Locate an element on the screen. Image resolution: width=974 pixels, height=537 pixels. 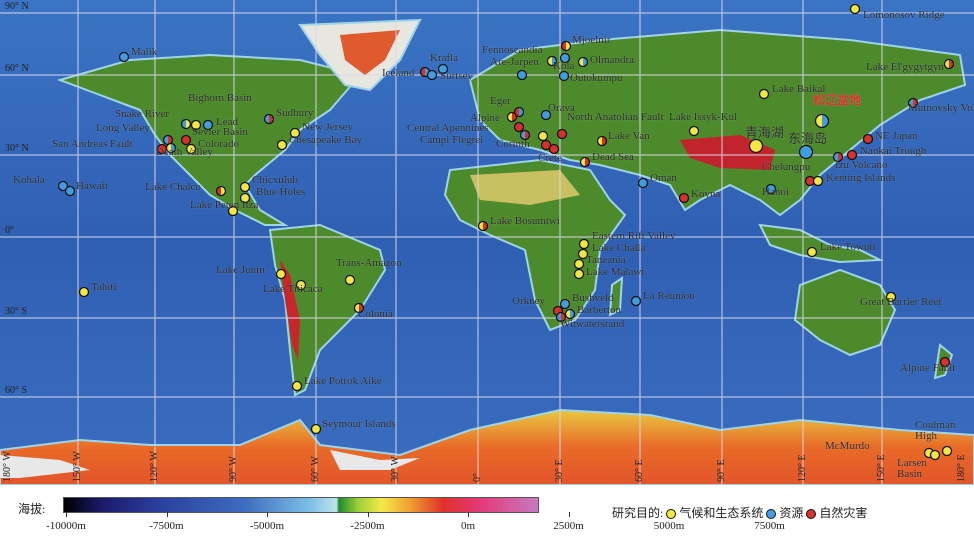
site-label: Colonia is located at coordinates (375, 314).